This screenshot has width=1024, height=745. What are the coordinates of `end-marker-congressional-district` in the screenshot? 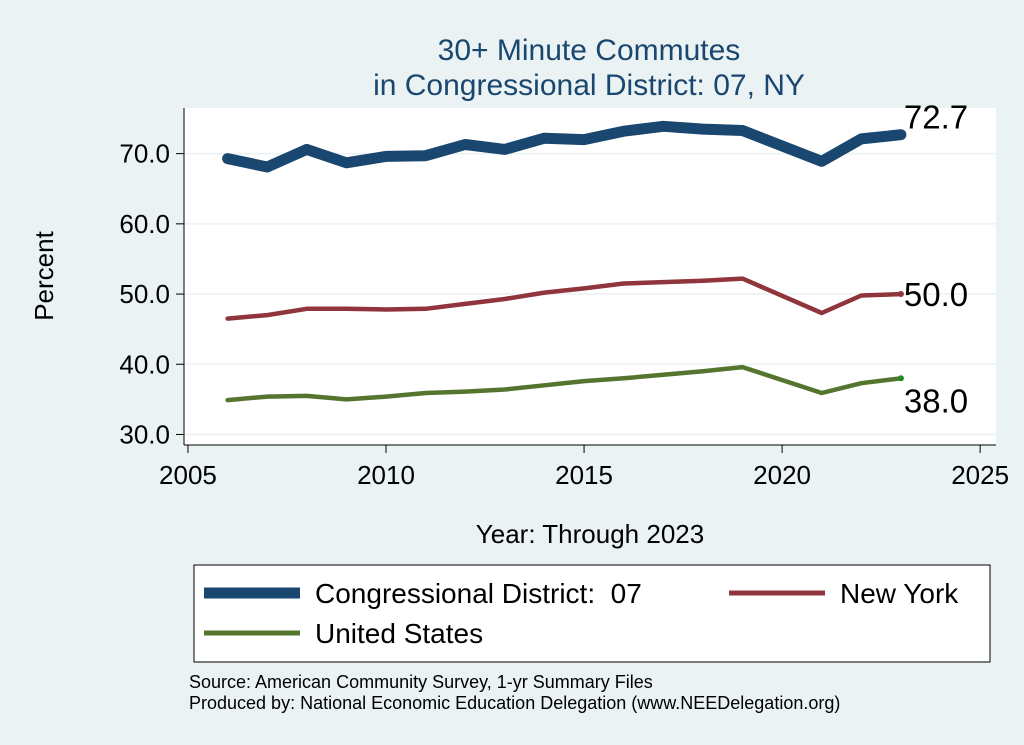 It's located at (900, 134).